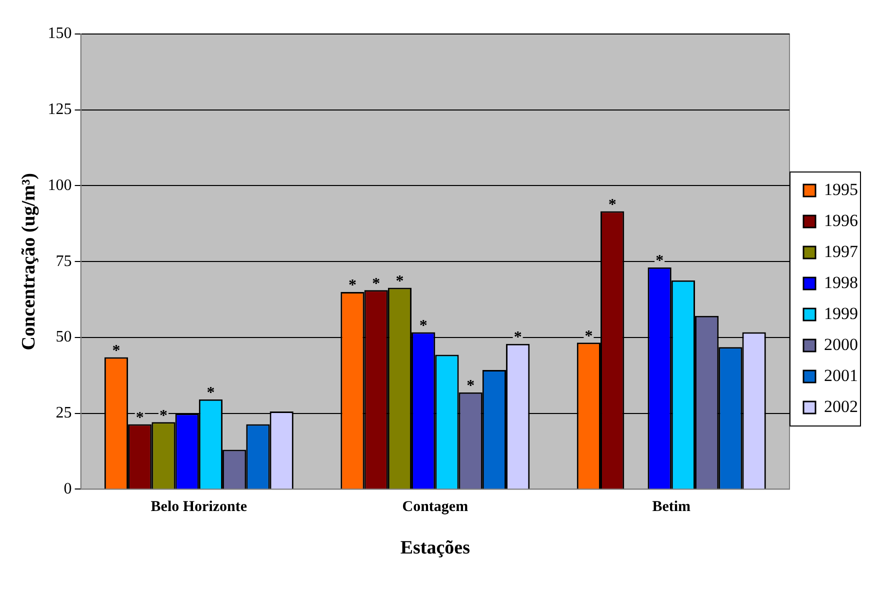 Image resolution: width=870 pixels, height=594 pixels. What do you see at coordinates (60, 109) in the screenshot?
I see `y-tick-label: 125` at bounding box center [60, 109].